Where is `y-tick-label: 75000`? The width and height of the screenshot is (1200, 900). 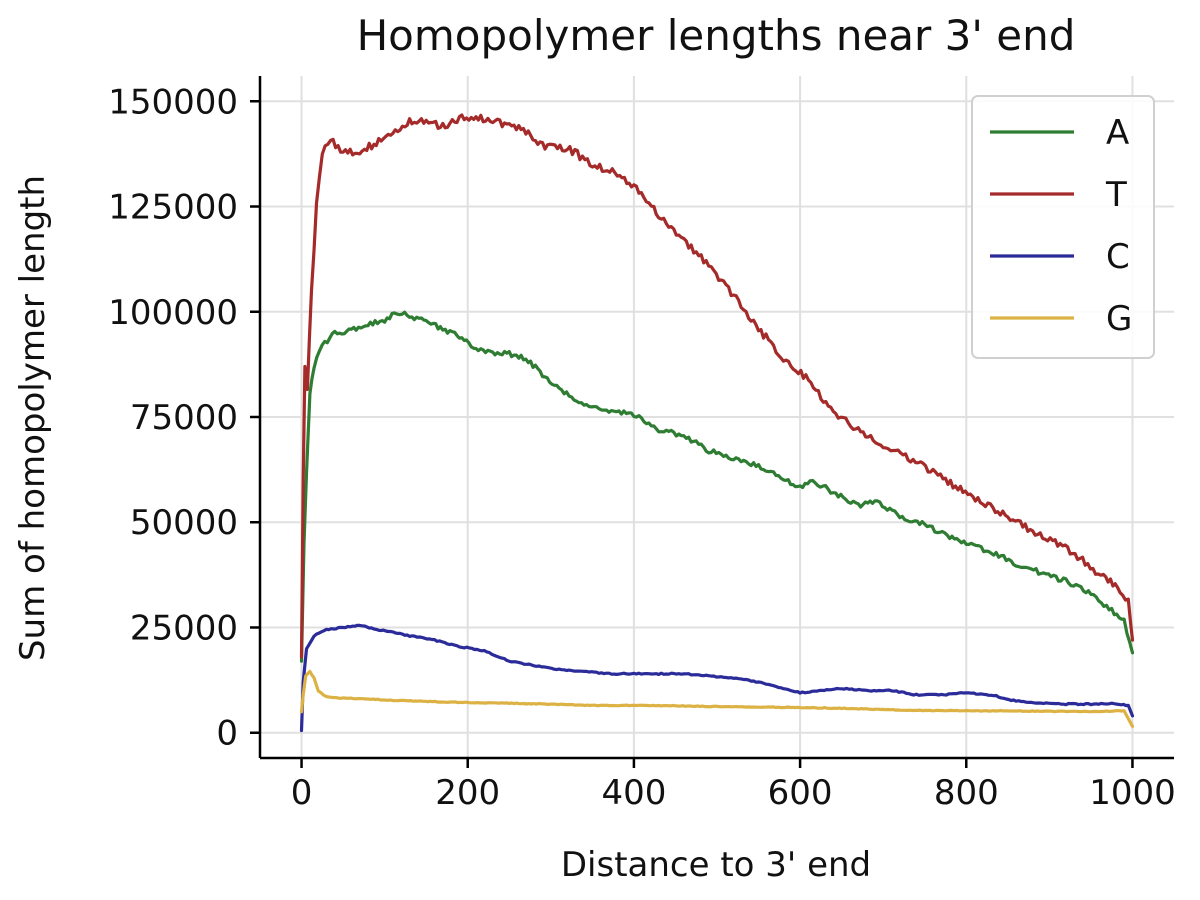
y-tick-label: 75000 is located at coordinates (184, 418).